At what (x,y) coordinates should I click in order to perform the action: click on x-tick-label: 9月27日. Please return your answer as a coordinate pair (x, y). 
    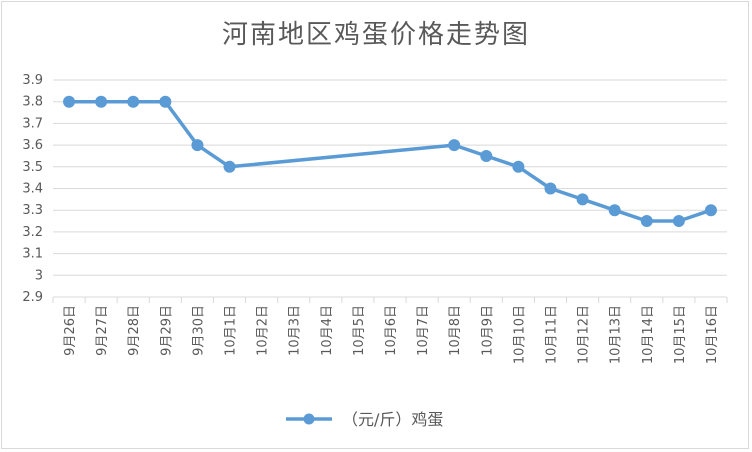
    Looking at the image, I should click on (102, 330).